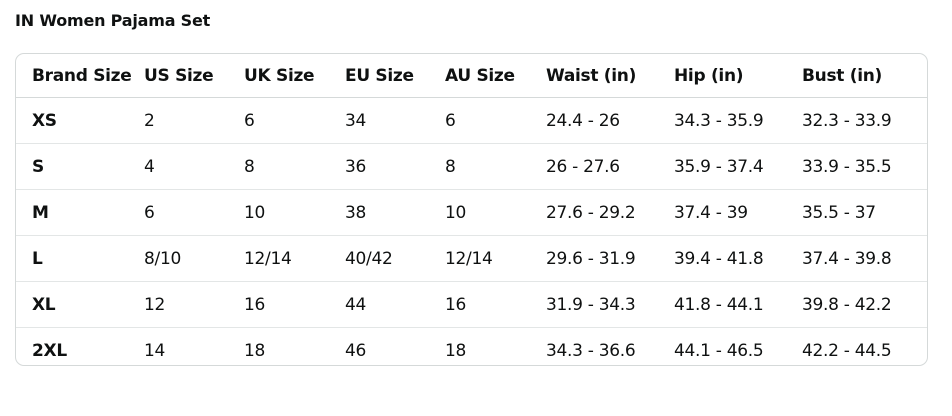  I want to click on brand-size-cell: XS, so click(80, 120).